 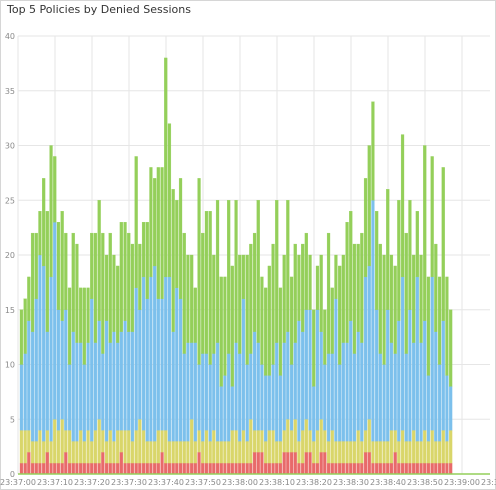 I want to click on x-tick-label: 23:39:00, so click(x=462, y=482).